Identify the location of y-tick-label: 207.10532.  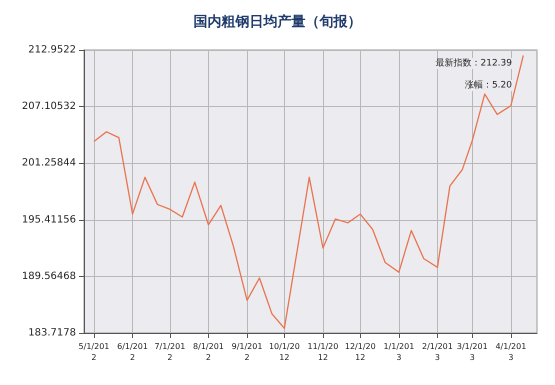
(49, 106).